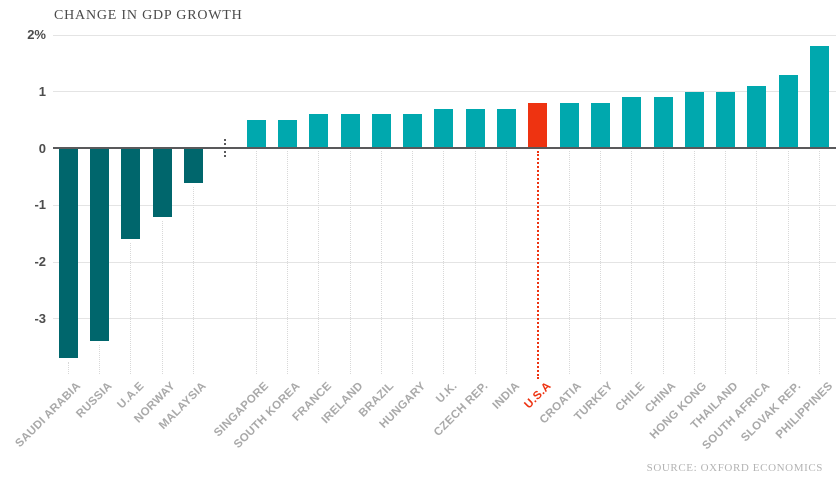  I want to click on bar-hong-kong, so click(694, 119).